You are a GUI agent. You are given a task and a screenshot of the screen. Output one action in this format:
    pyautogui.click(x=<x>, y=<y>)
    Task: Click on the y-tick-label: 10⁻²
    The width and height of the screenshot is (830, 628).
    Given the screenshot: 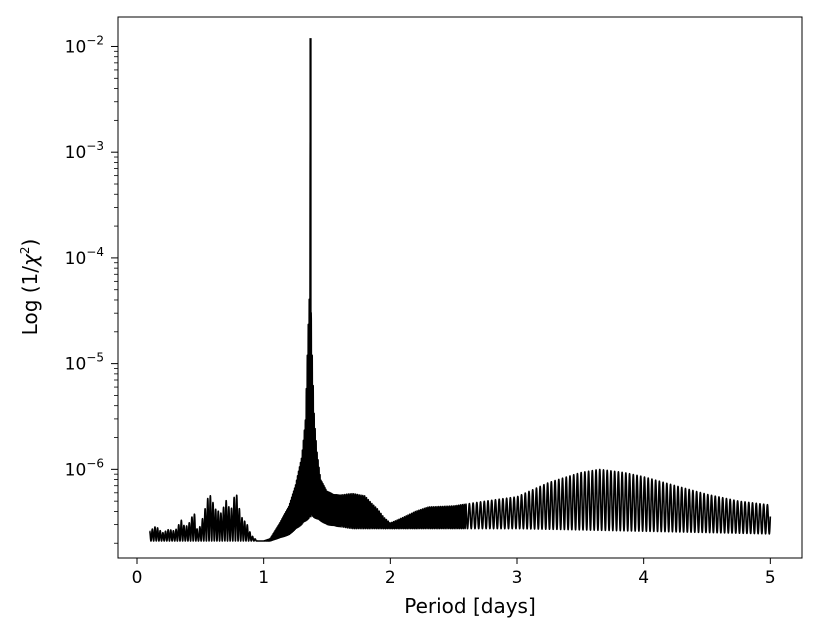 What is the action you would take?
    pyautogui.click(x=84, y=45)
    